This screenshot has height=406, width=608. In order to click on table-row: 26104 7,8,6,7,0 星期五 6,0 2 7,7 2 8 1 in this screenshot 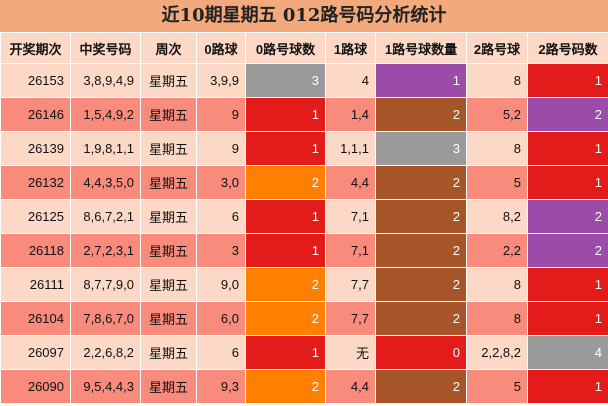, I will do `click(304, 318)`.